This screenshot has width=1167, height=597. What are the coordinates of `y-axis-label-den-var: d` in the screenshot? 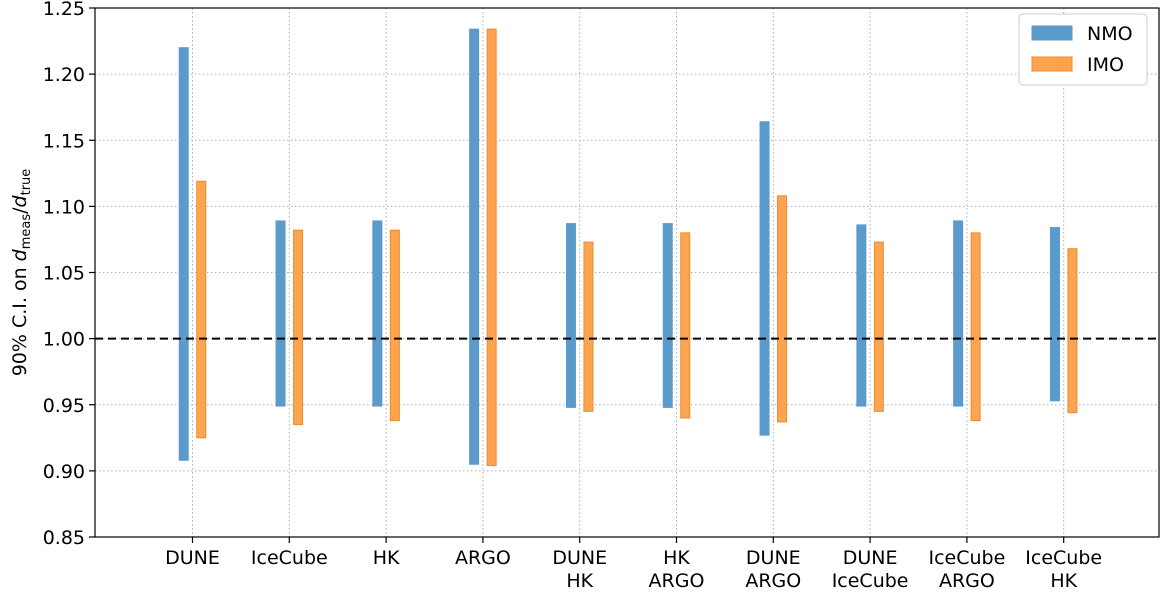 It's located at (20, 200).